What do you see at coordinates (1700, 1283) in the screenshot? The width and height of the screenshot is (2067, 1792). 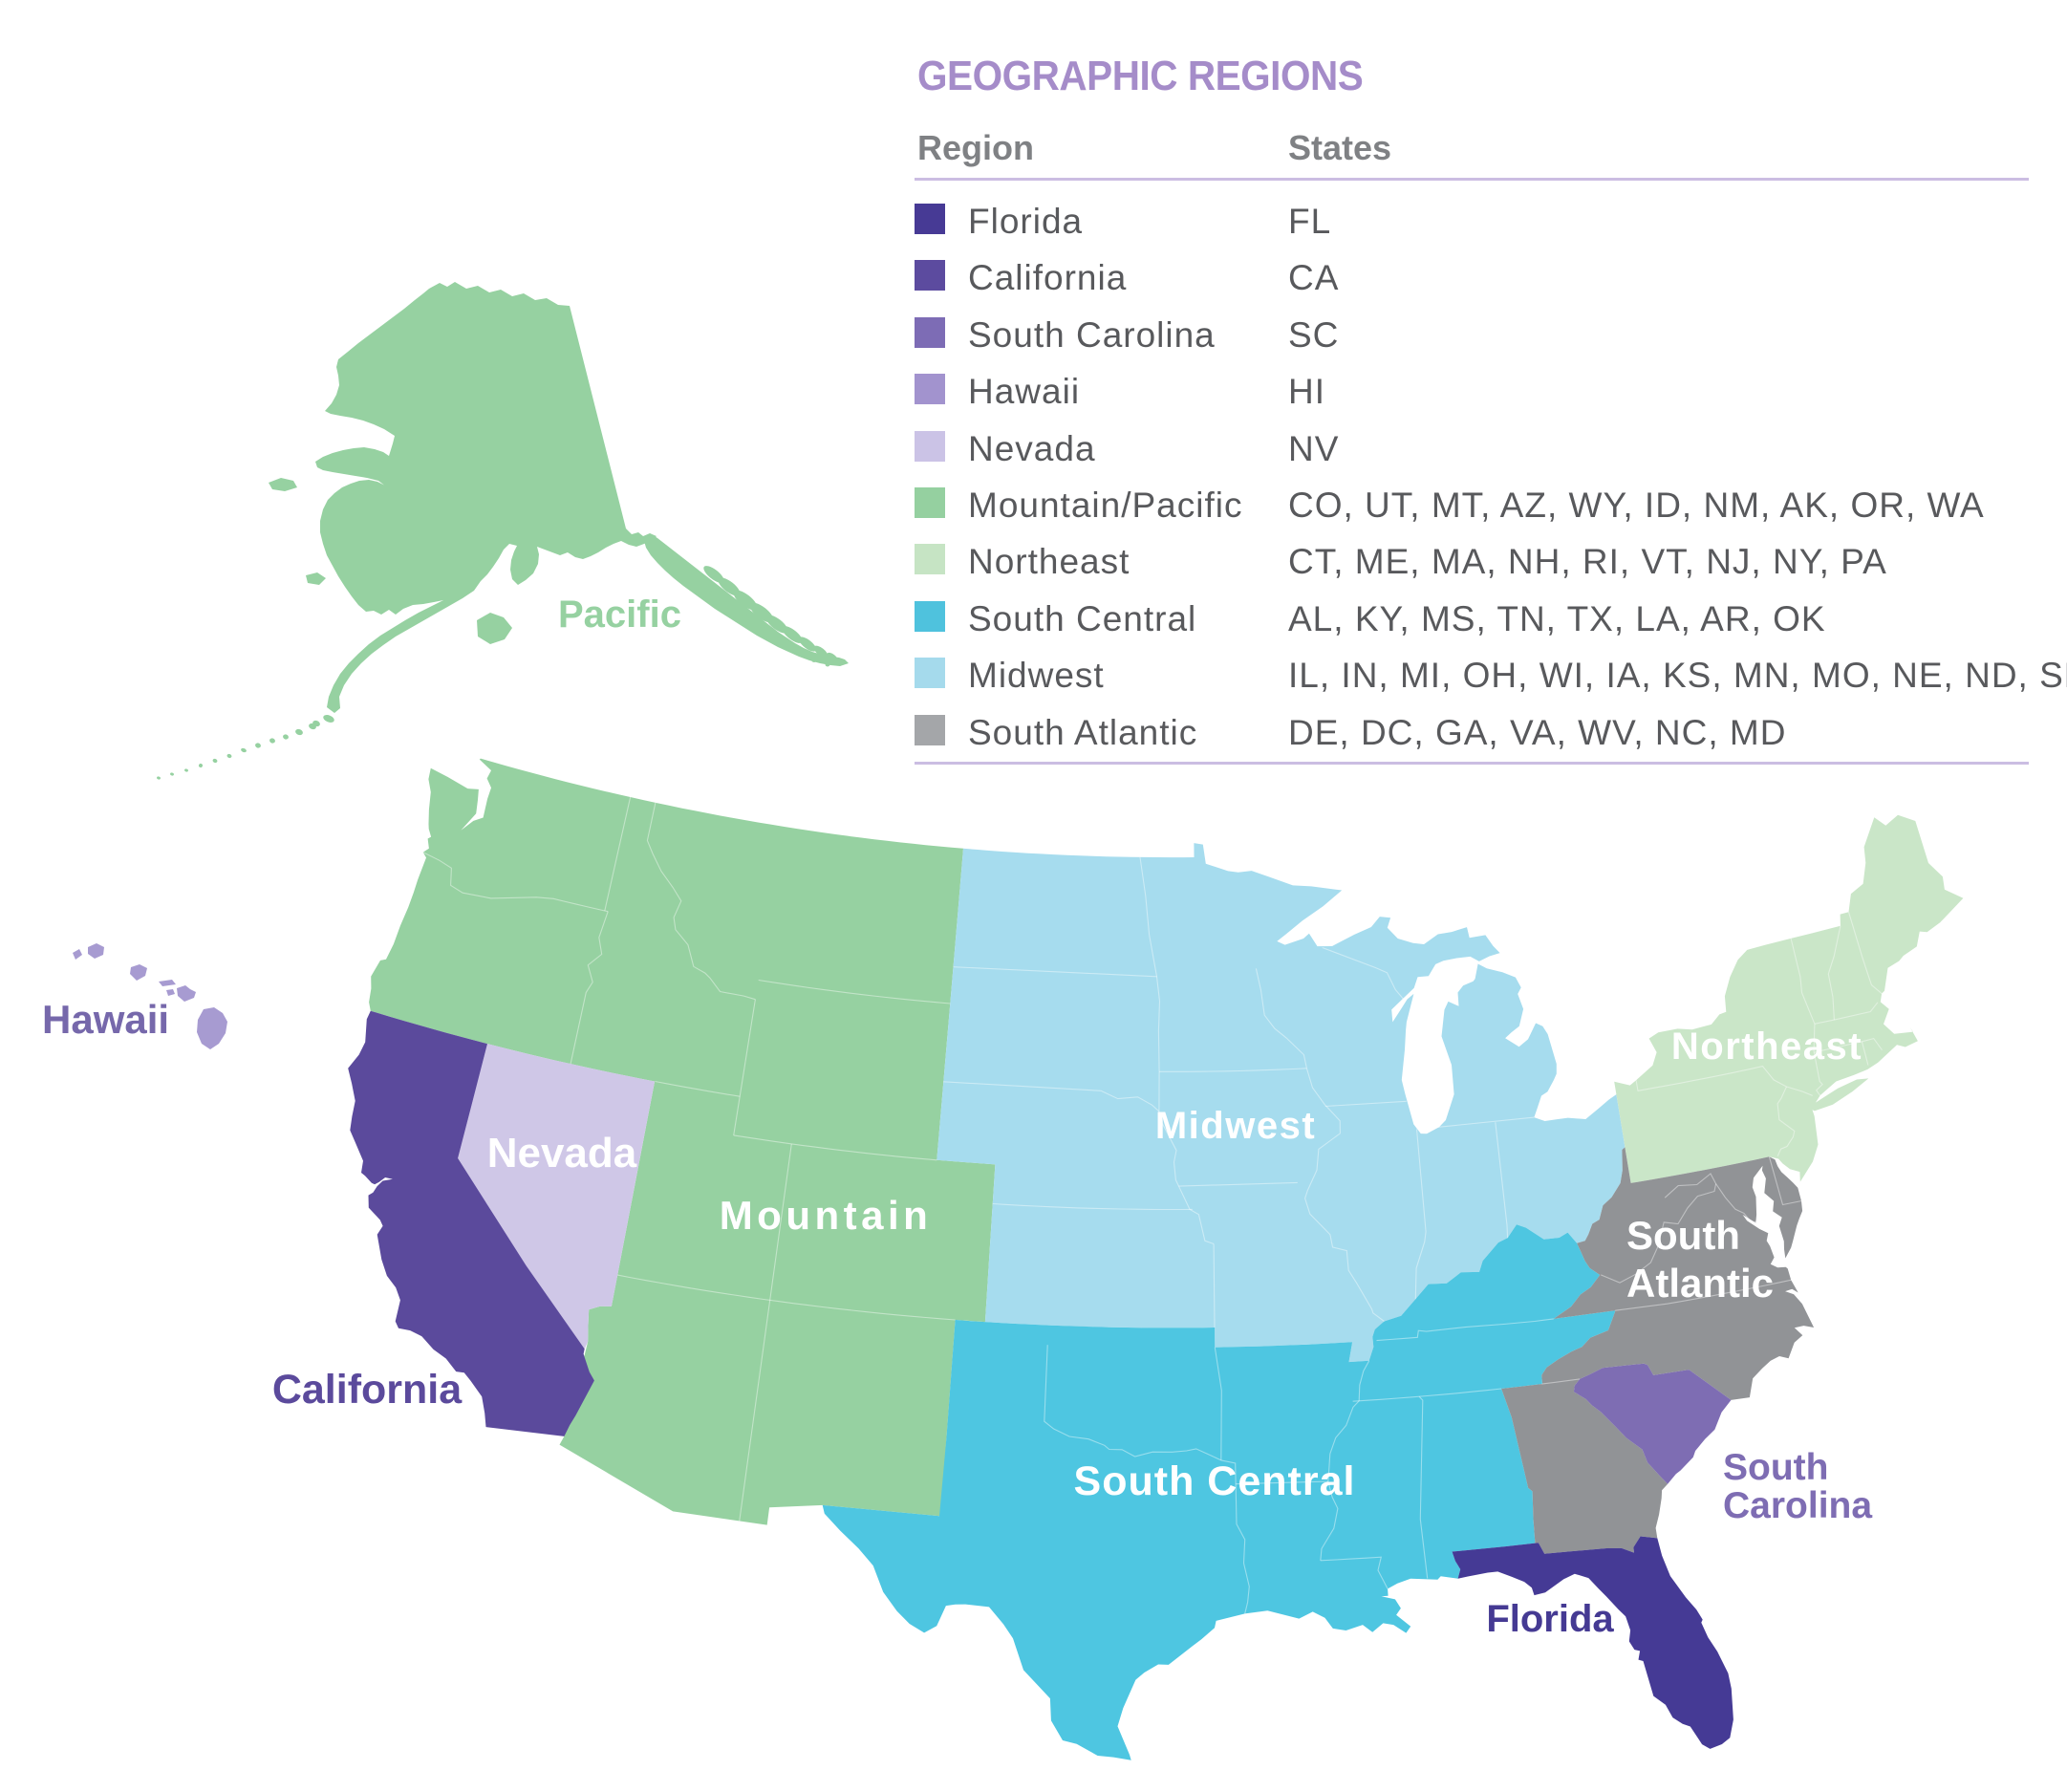 I see `svg-text: Atlantic` at bounding box center [1700, 1283].